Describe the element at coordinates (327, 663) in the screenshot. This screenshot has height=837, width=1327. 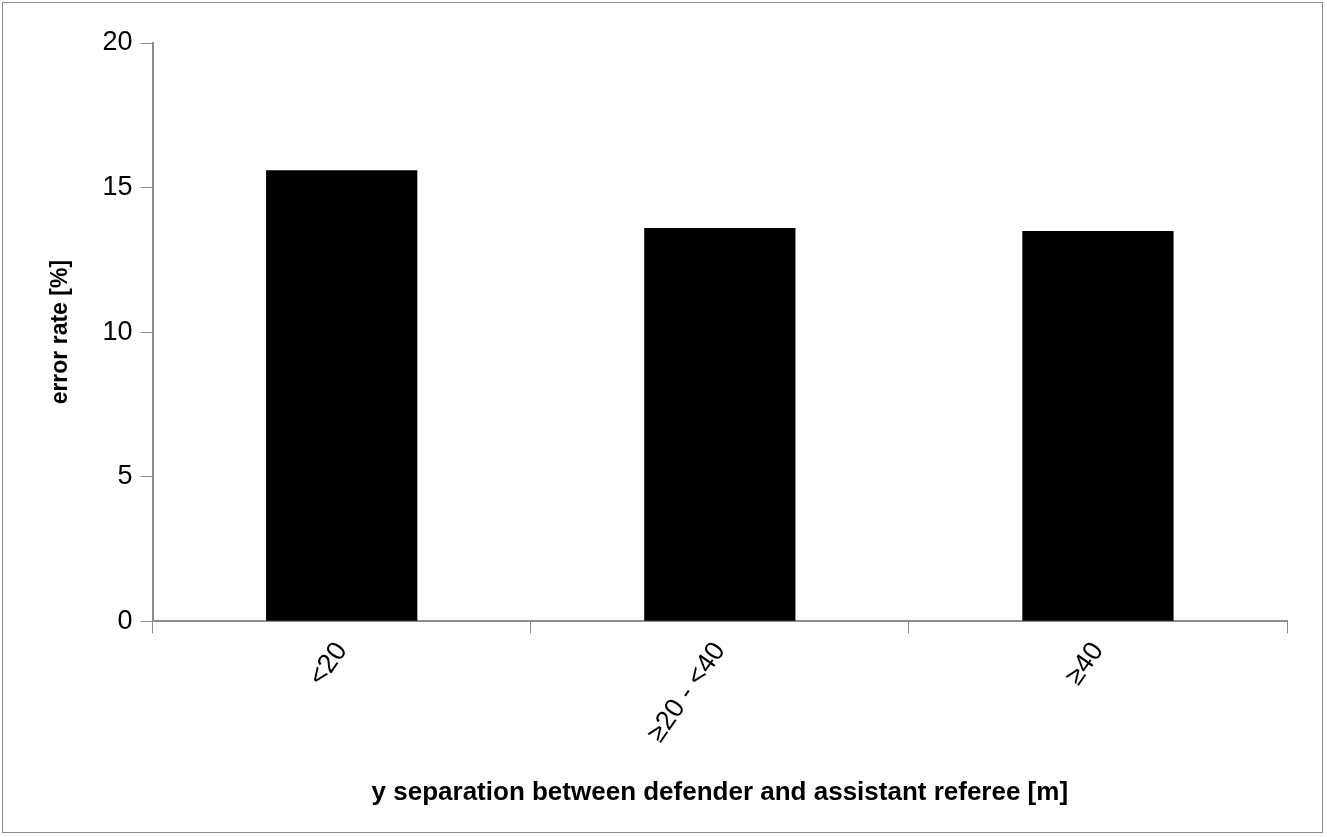
I see `x-tick-label: <20` at that location.